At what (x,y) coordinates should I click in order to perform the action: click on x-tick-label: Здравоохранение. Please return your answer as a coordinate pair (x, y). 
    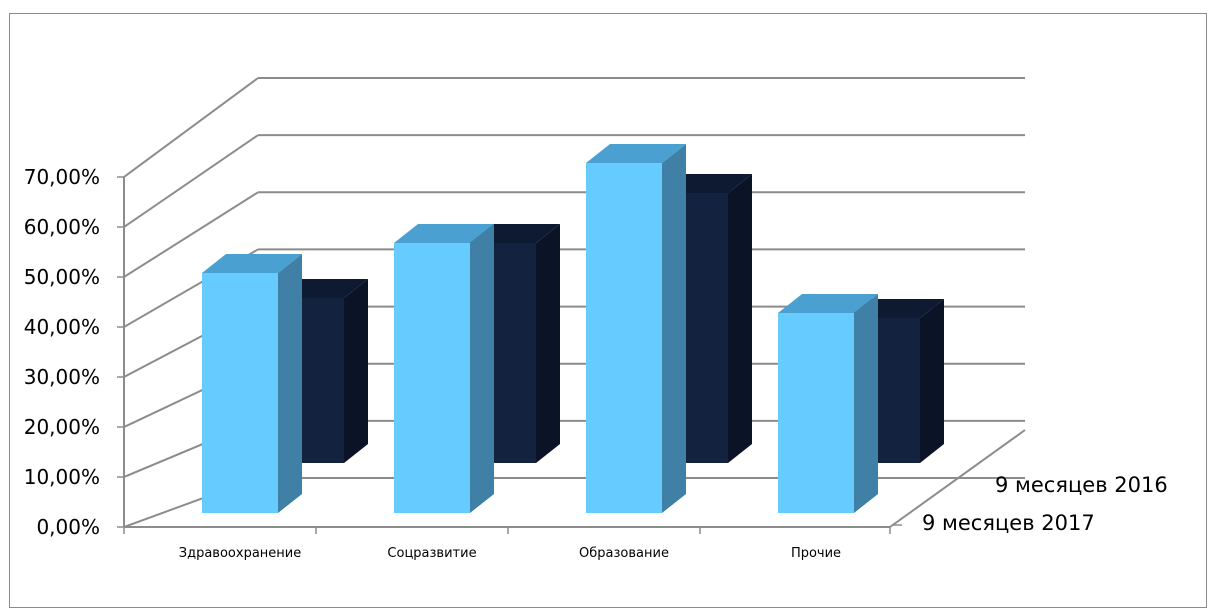
    Looking at the image, I should click on (240, 553).